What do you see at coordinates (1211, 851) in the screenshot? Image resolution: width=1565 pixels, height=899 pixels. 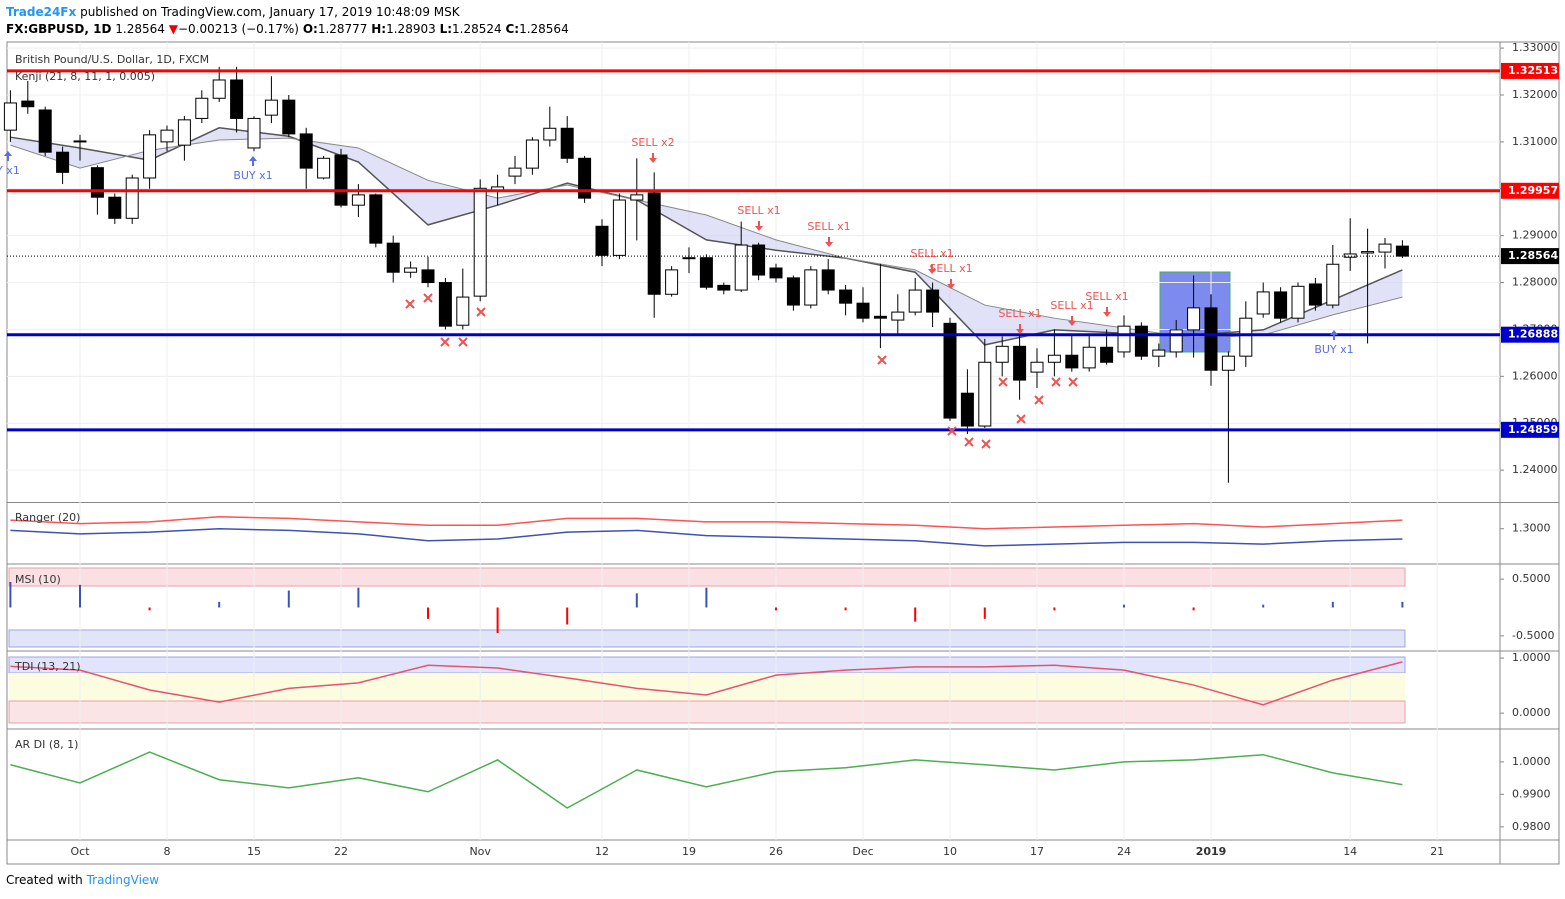 I see `x-tick-label: 2019` at bounding box center [1211, 851].